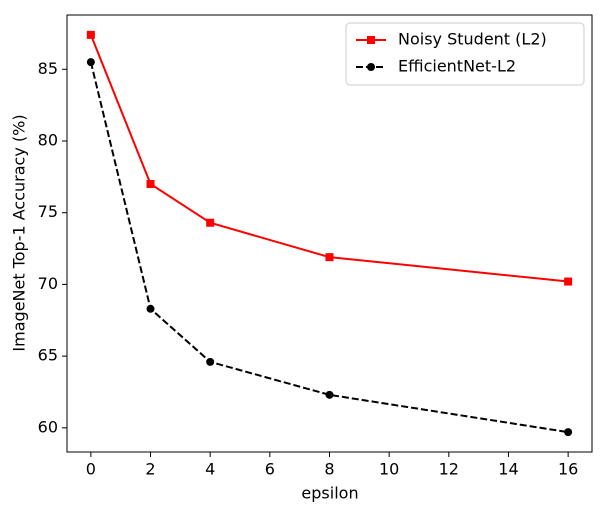 The width and height of the screenshot is (607, 514). I want to click on legend-label: EfficientNet-L2, so click(457, 66).